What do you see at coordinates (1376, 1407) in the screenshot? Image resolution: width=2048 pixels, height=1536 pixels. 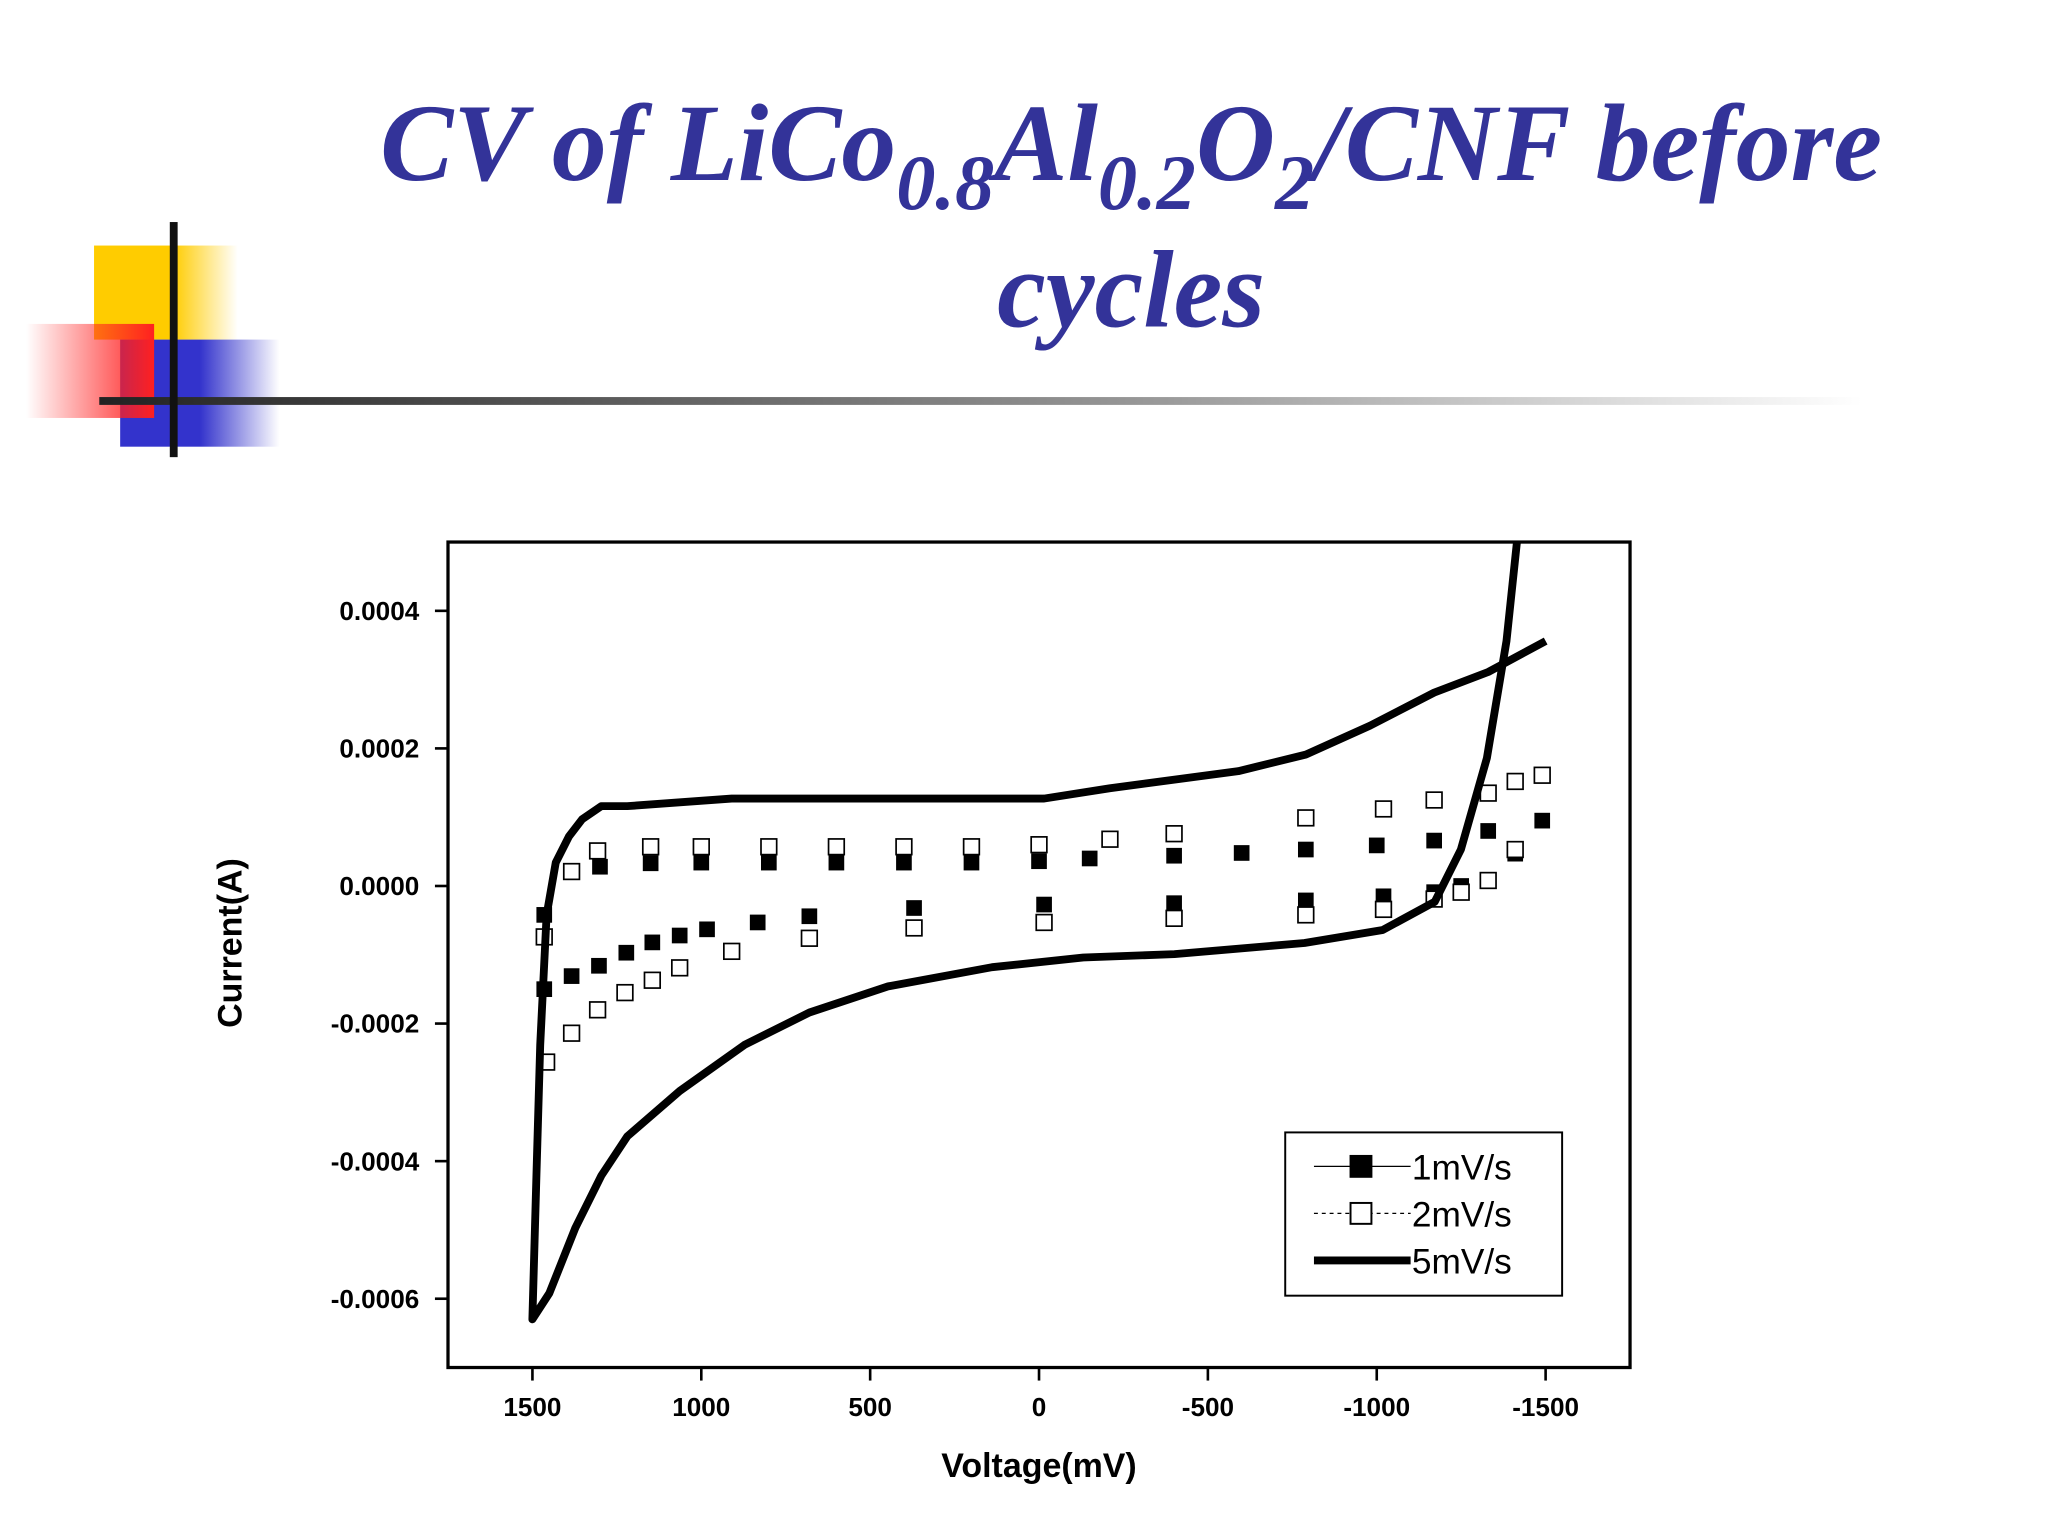 I see `x-tick-label: -1000` at bounding box center [1376, 1407].